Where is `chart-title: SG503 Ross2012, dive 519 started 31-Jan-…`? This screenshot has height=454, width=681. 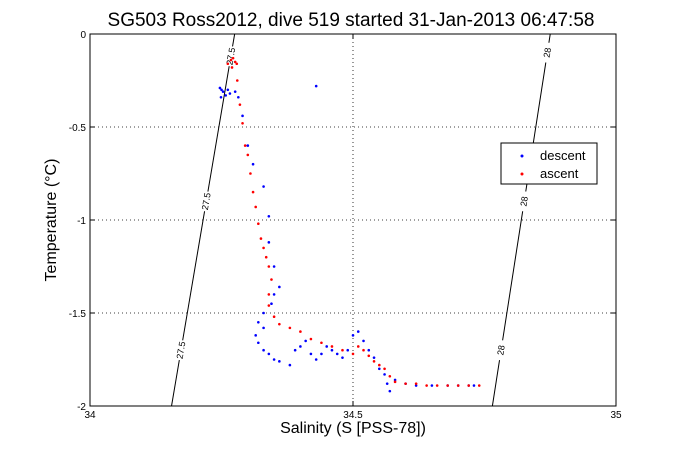 chart-title: SG503 Ross2012, dive 519 started 31-Jan-… is located at coordinates (351, 20).